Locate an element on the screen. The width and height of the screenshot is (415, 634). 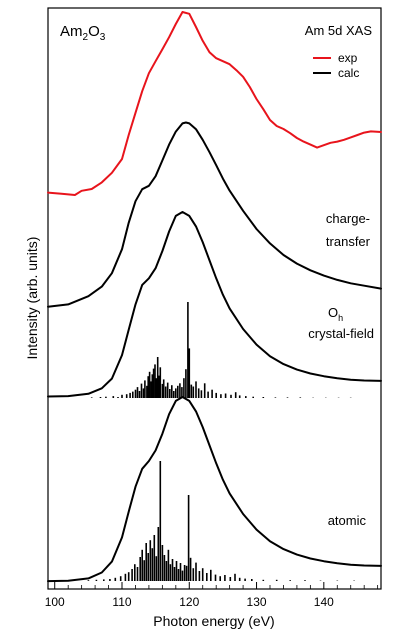
label-atomic: atomic is located at coordinates (347, 520).